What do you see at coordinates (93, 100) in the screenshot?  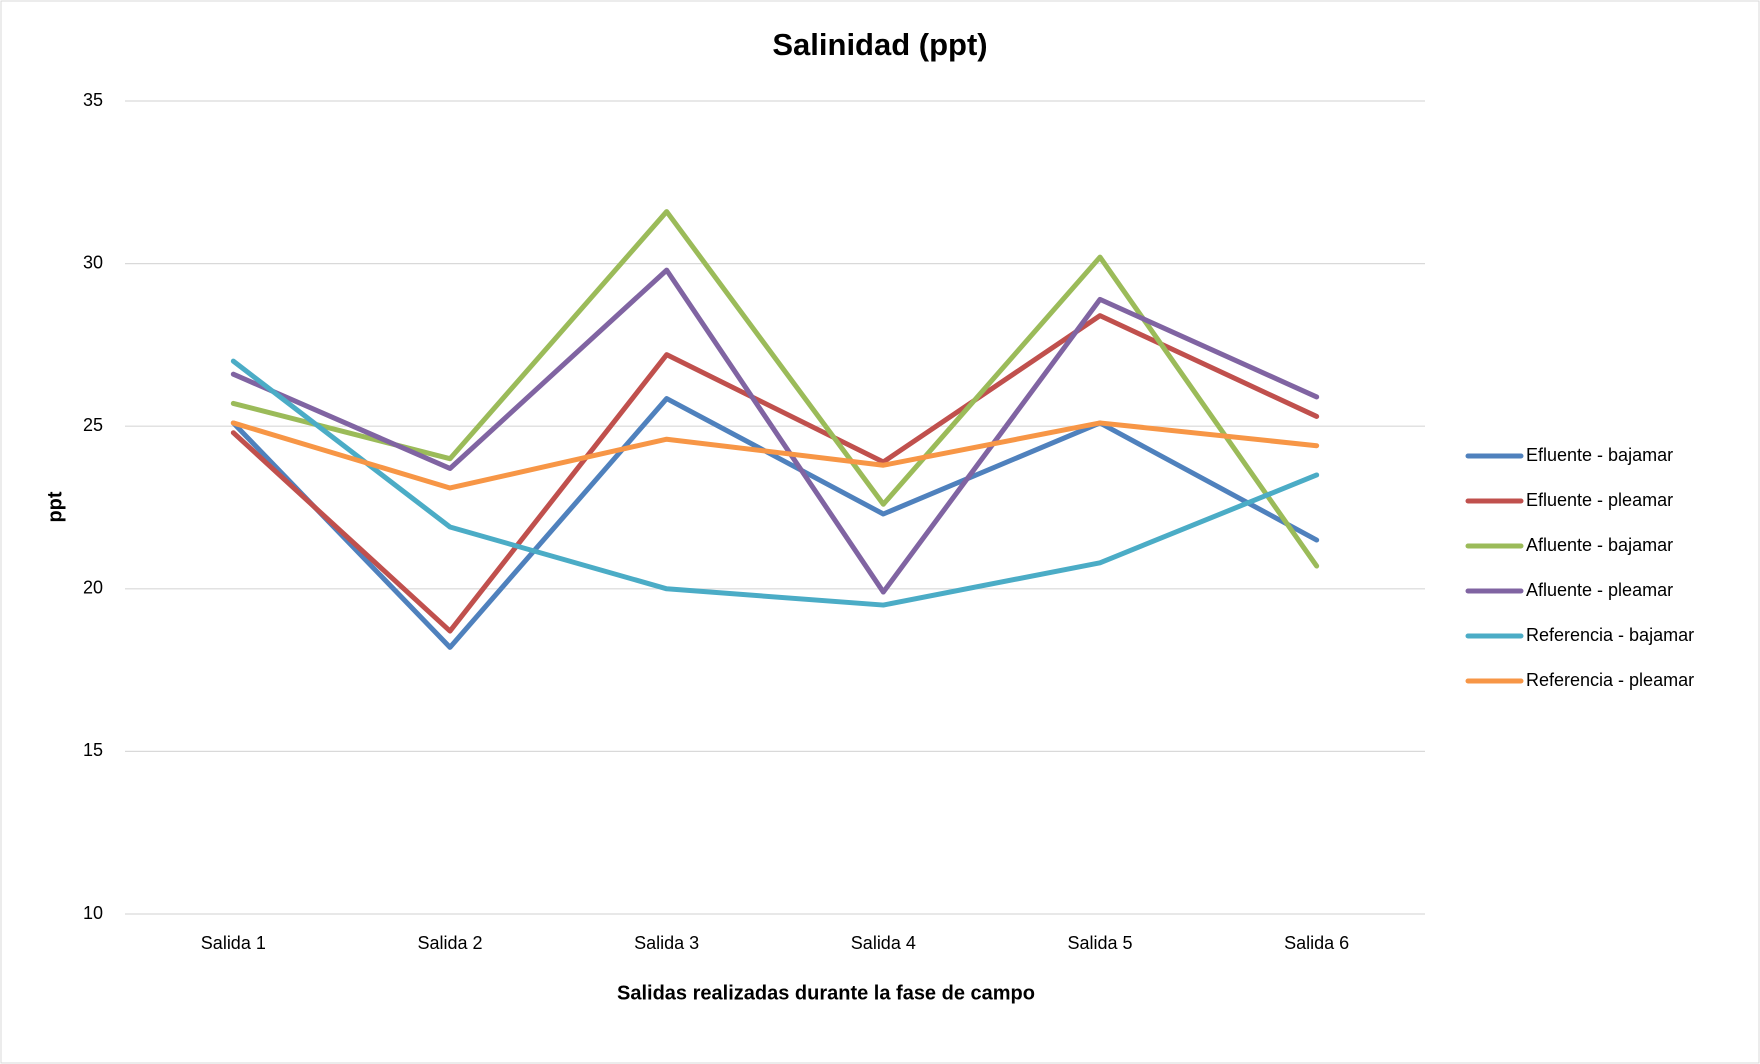 I see `y-tick-label: 35` at bounding box center [93, 100].